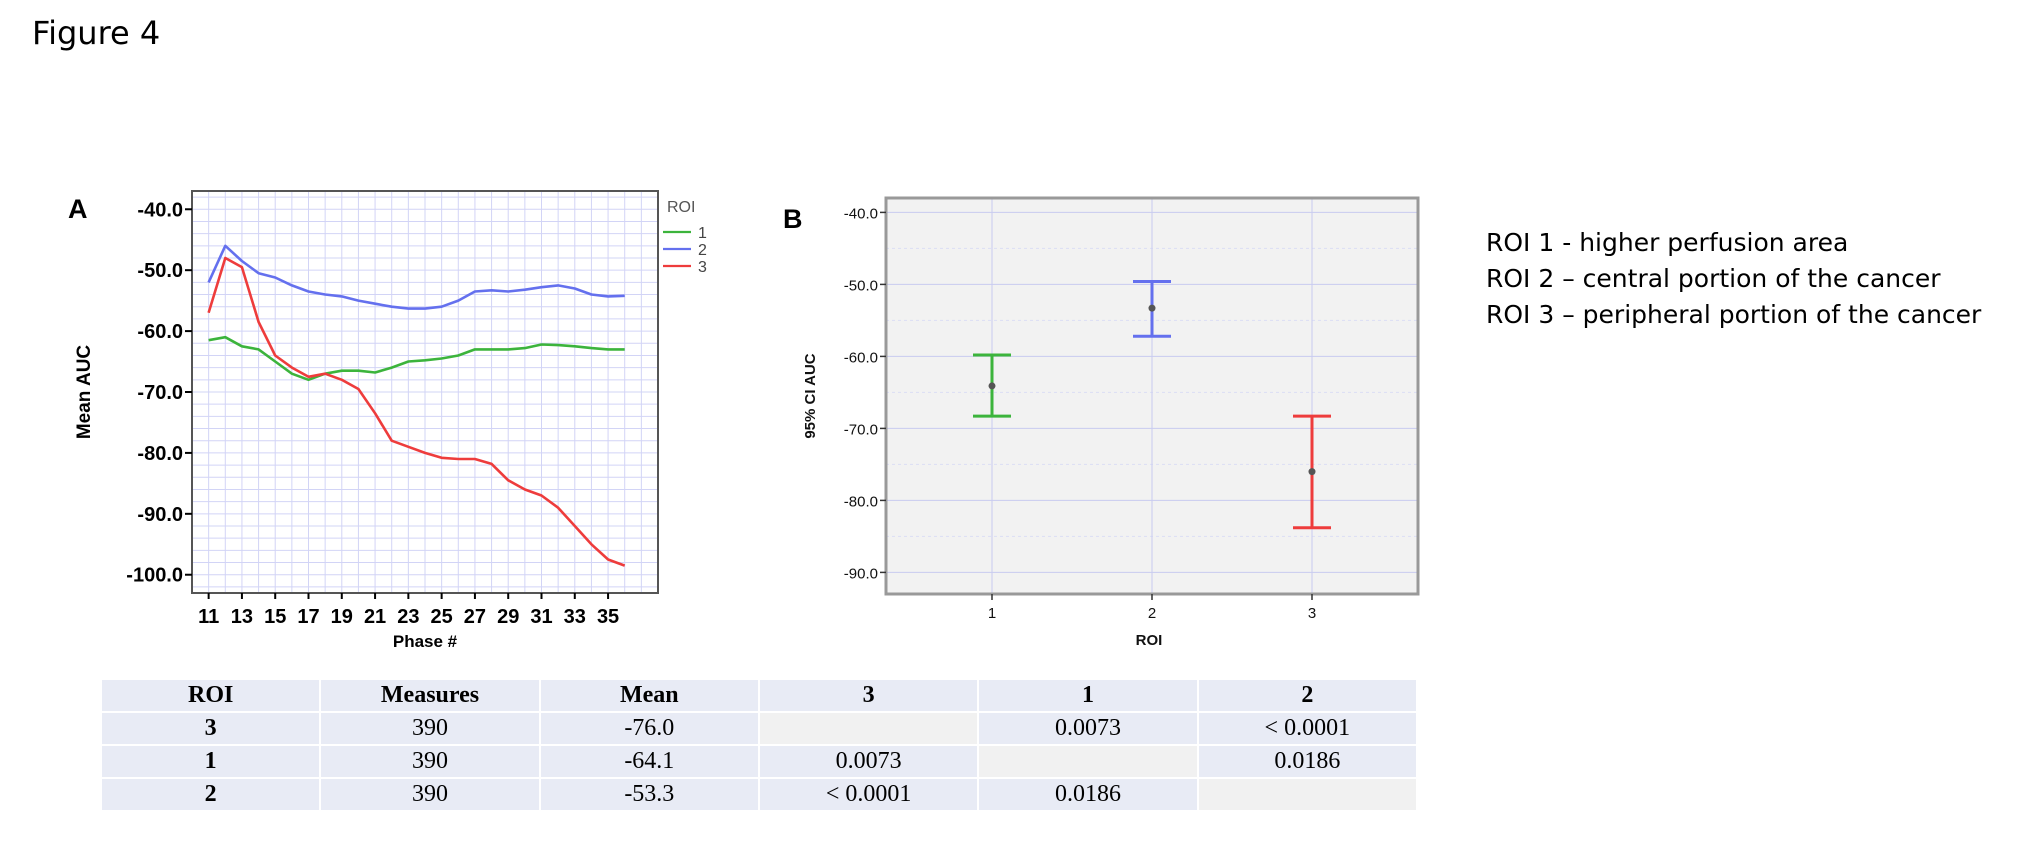 The height and width of the screenshot is (848, 2030). What do you see at coordinates (210, 728) in the screenshot?
I see `cell-roi: 3` at bounding box center [210, 728].